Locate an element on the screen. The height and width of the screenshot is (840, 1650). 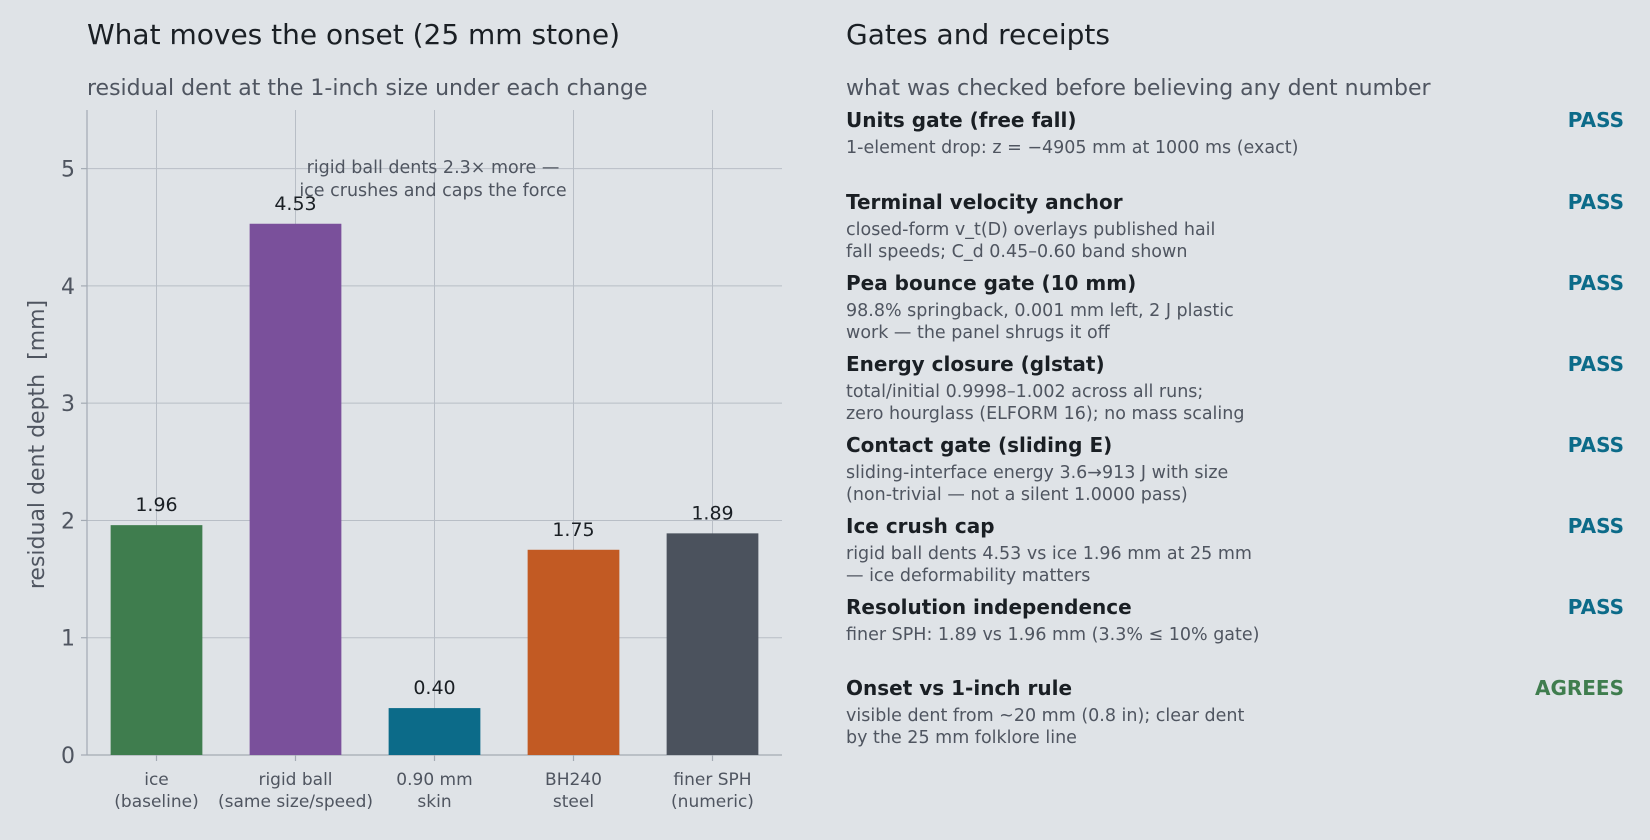
gates-title: Gates and receipts is located at coordinates (978, 34).